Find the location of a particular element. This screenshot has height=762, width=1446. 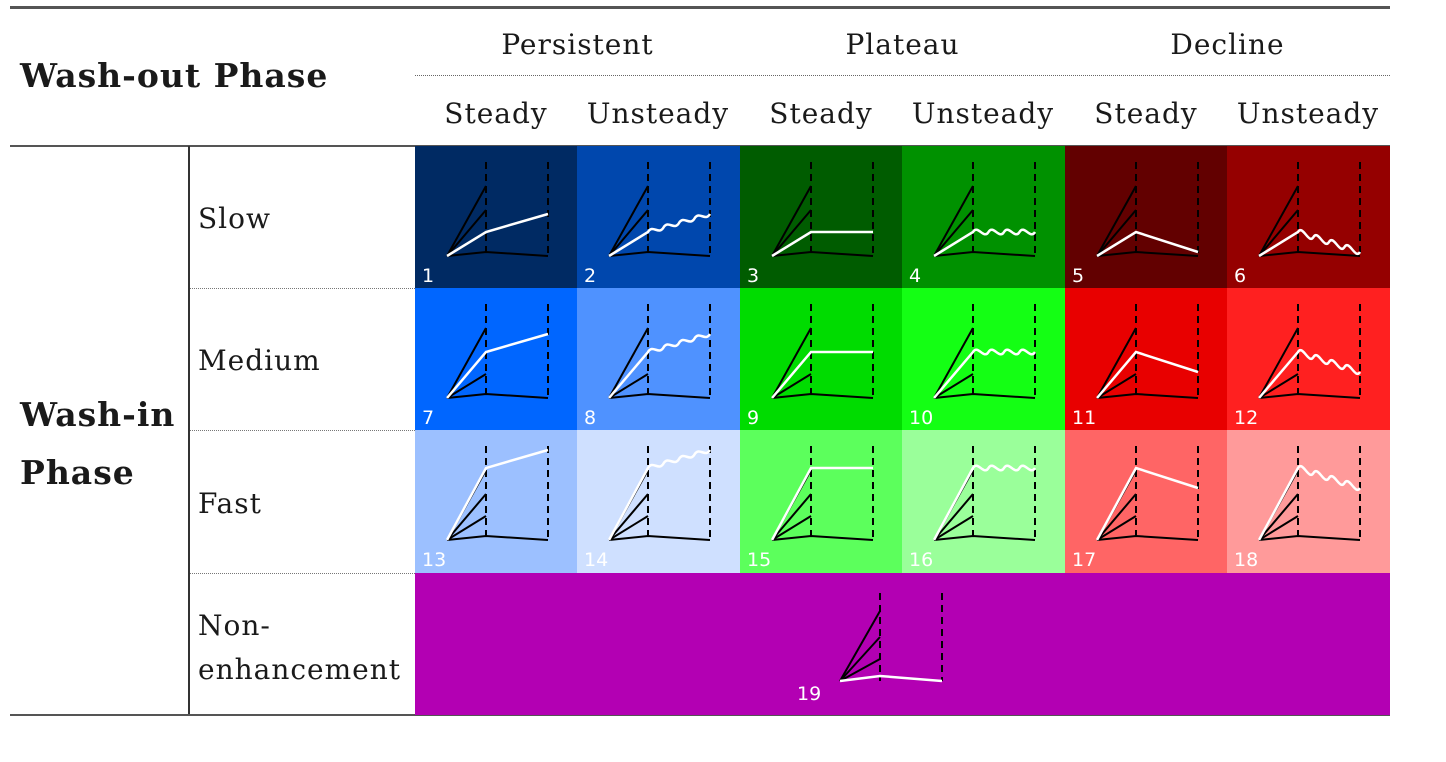

curve-number: 4 is located at coordinates (915, 276).